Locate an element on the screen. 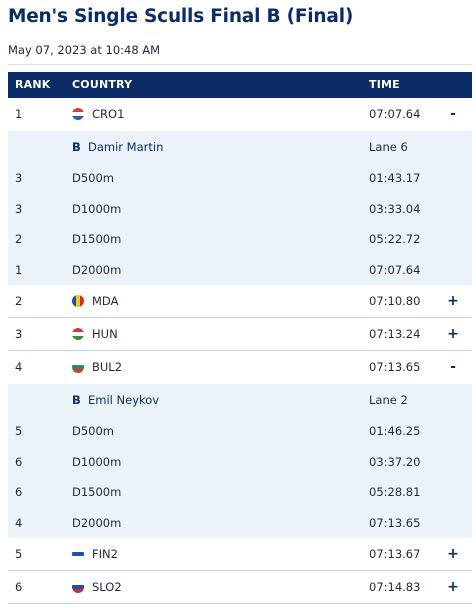  split-rank: 2 is located at coordinates (19, 239).